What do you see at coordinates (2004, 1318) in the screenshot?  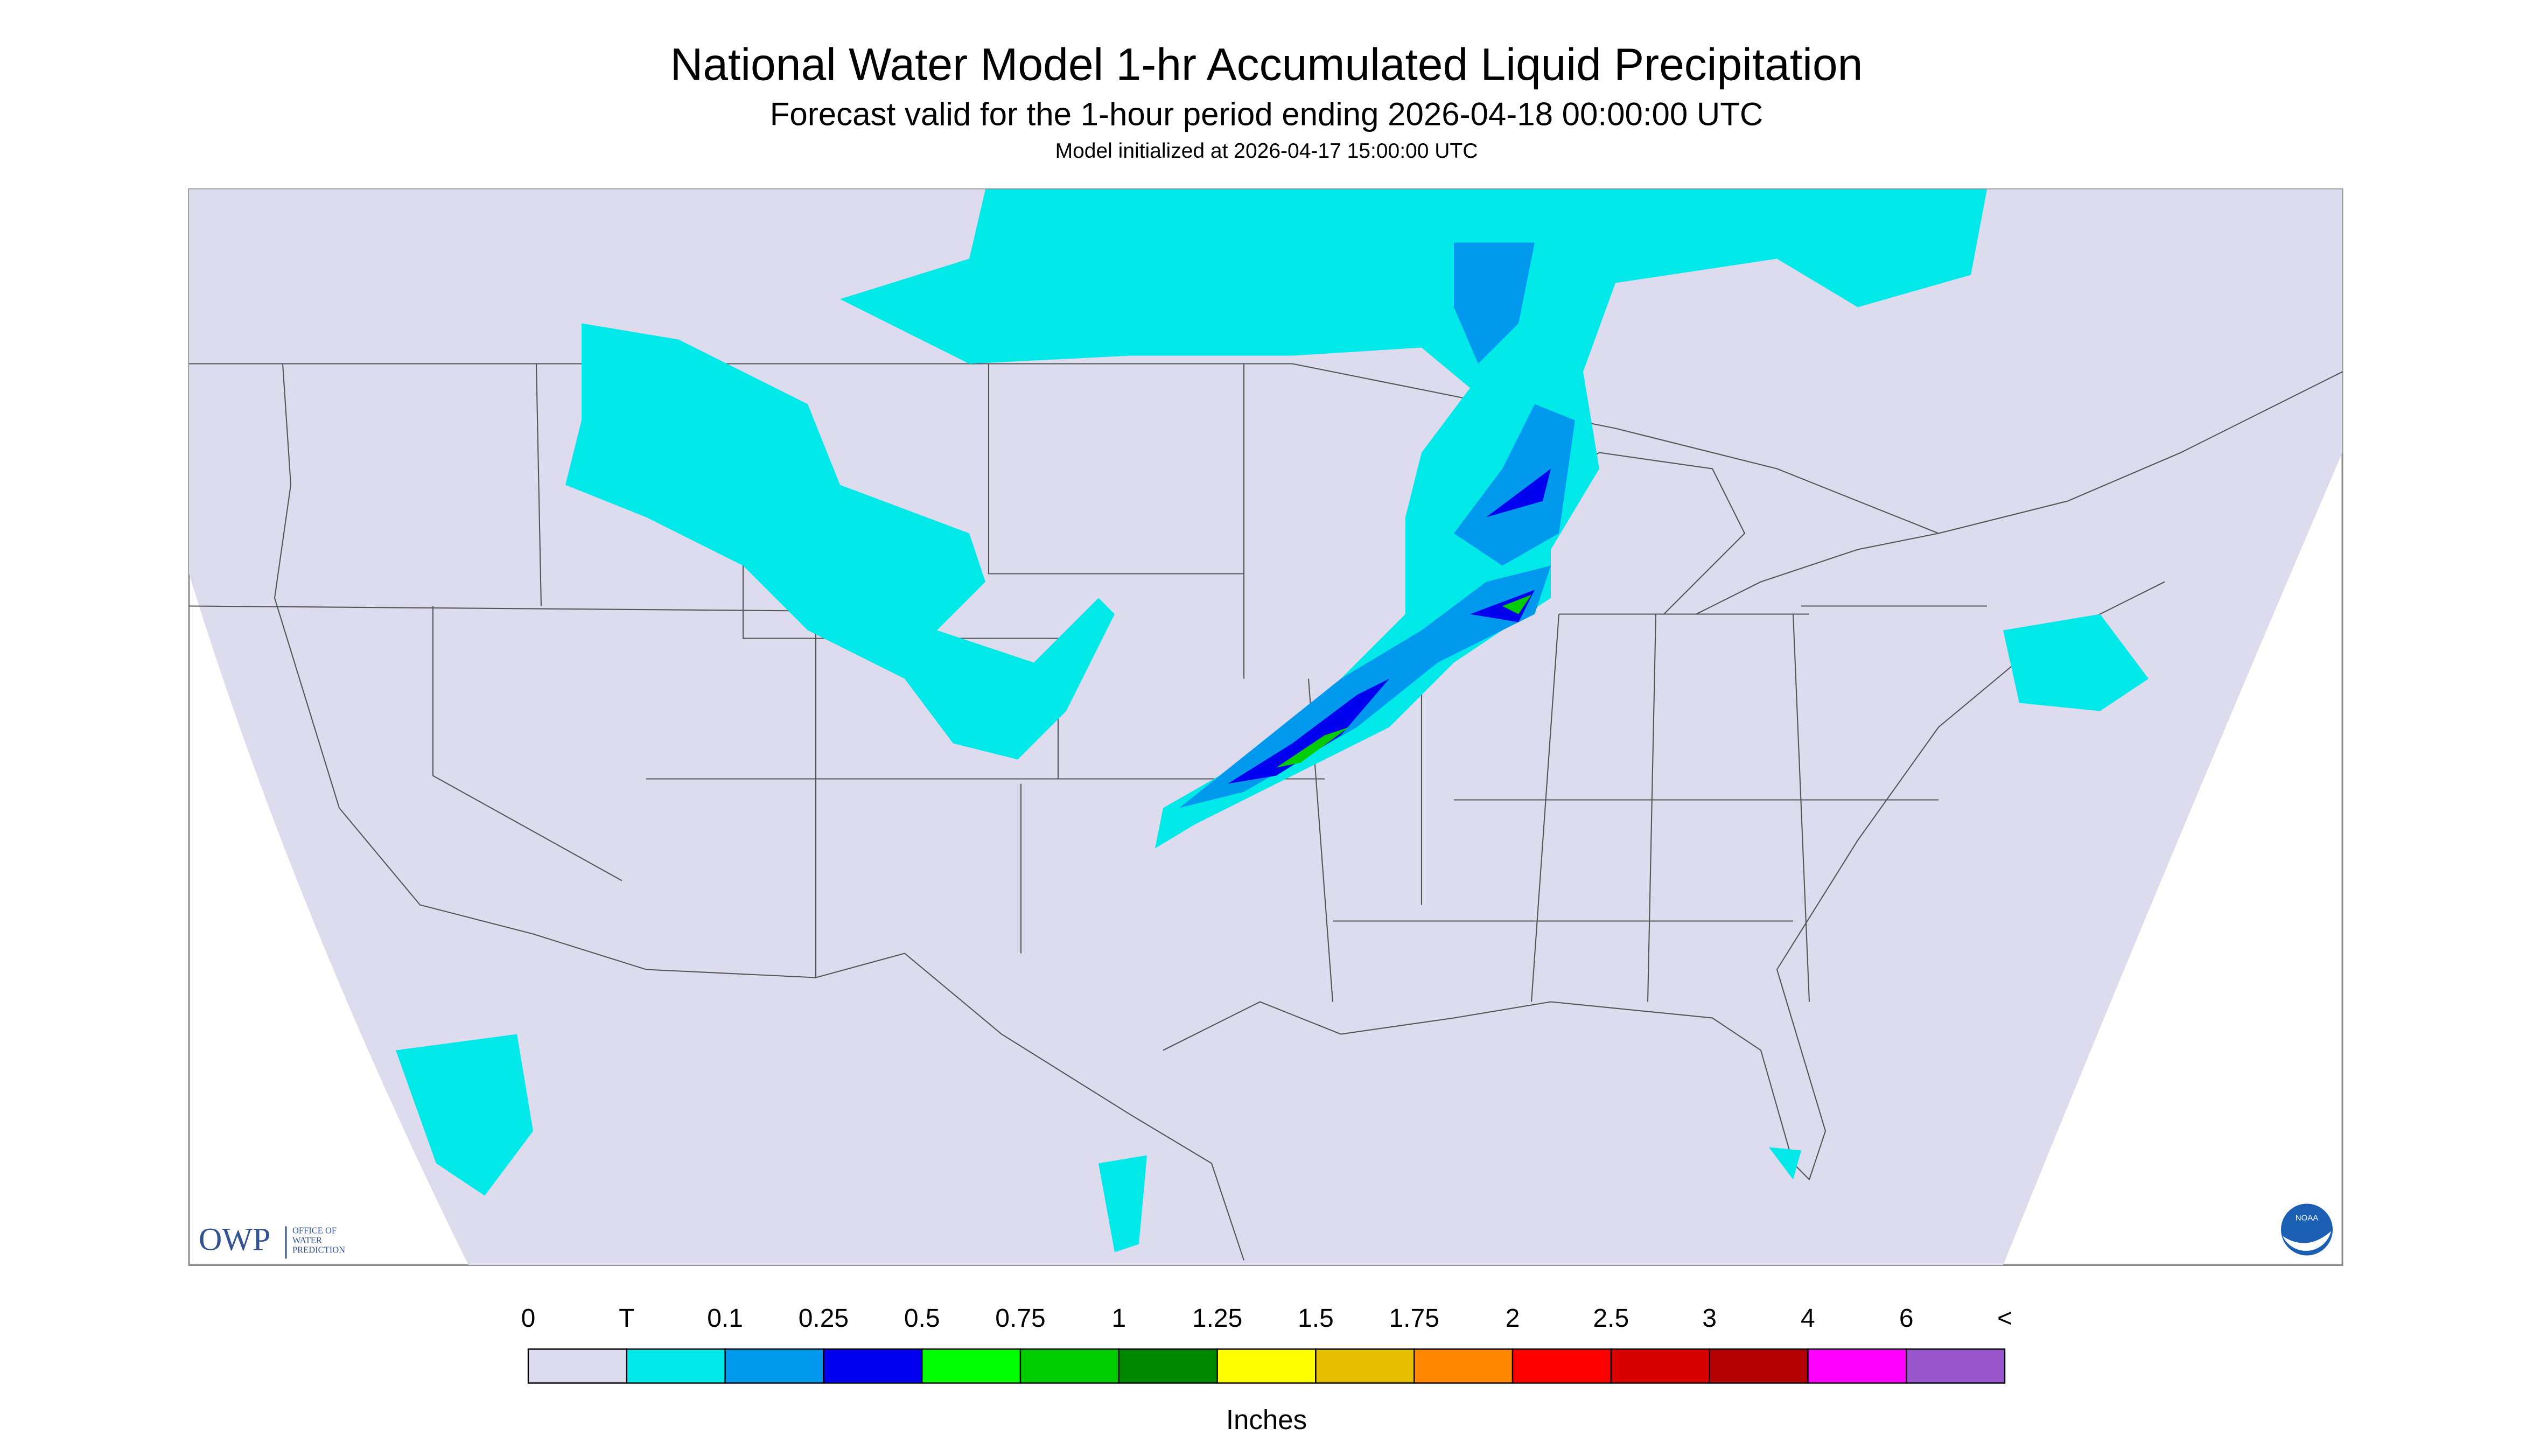 I see `legend-label: <` at bounding box center [2004, 1318].